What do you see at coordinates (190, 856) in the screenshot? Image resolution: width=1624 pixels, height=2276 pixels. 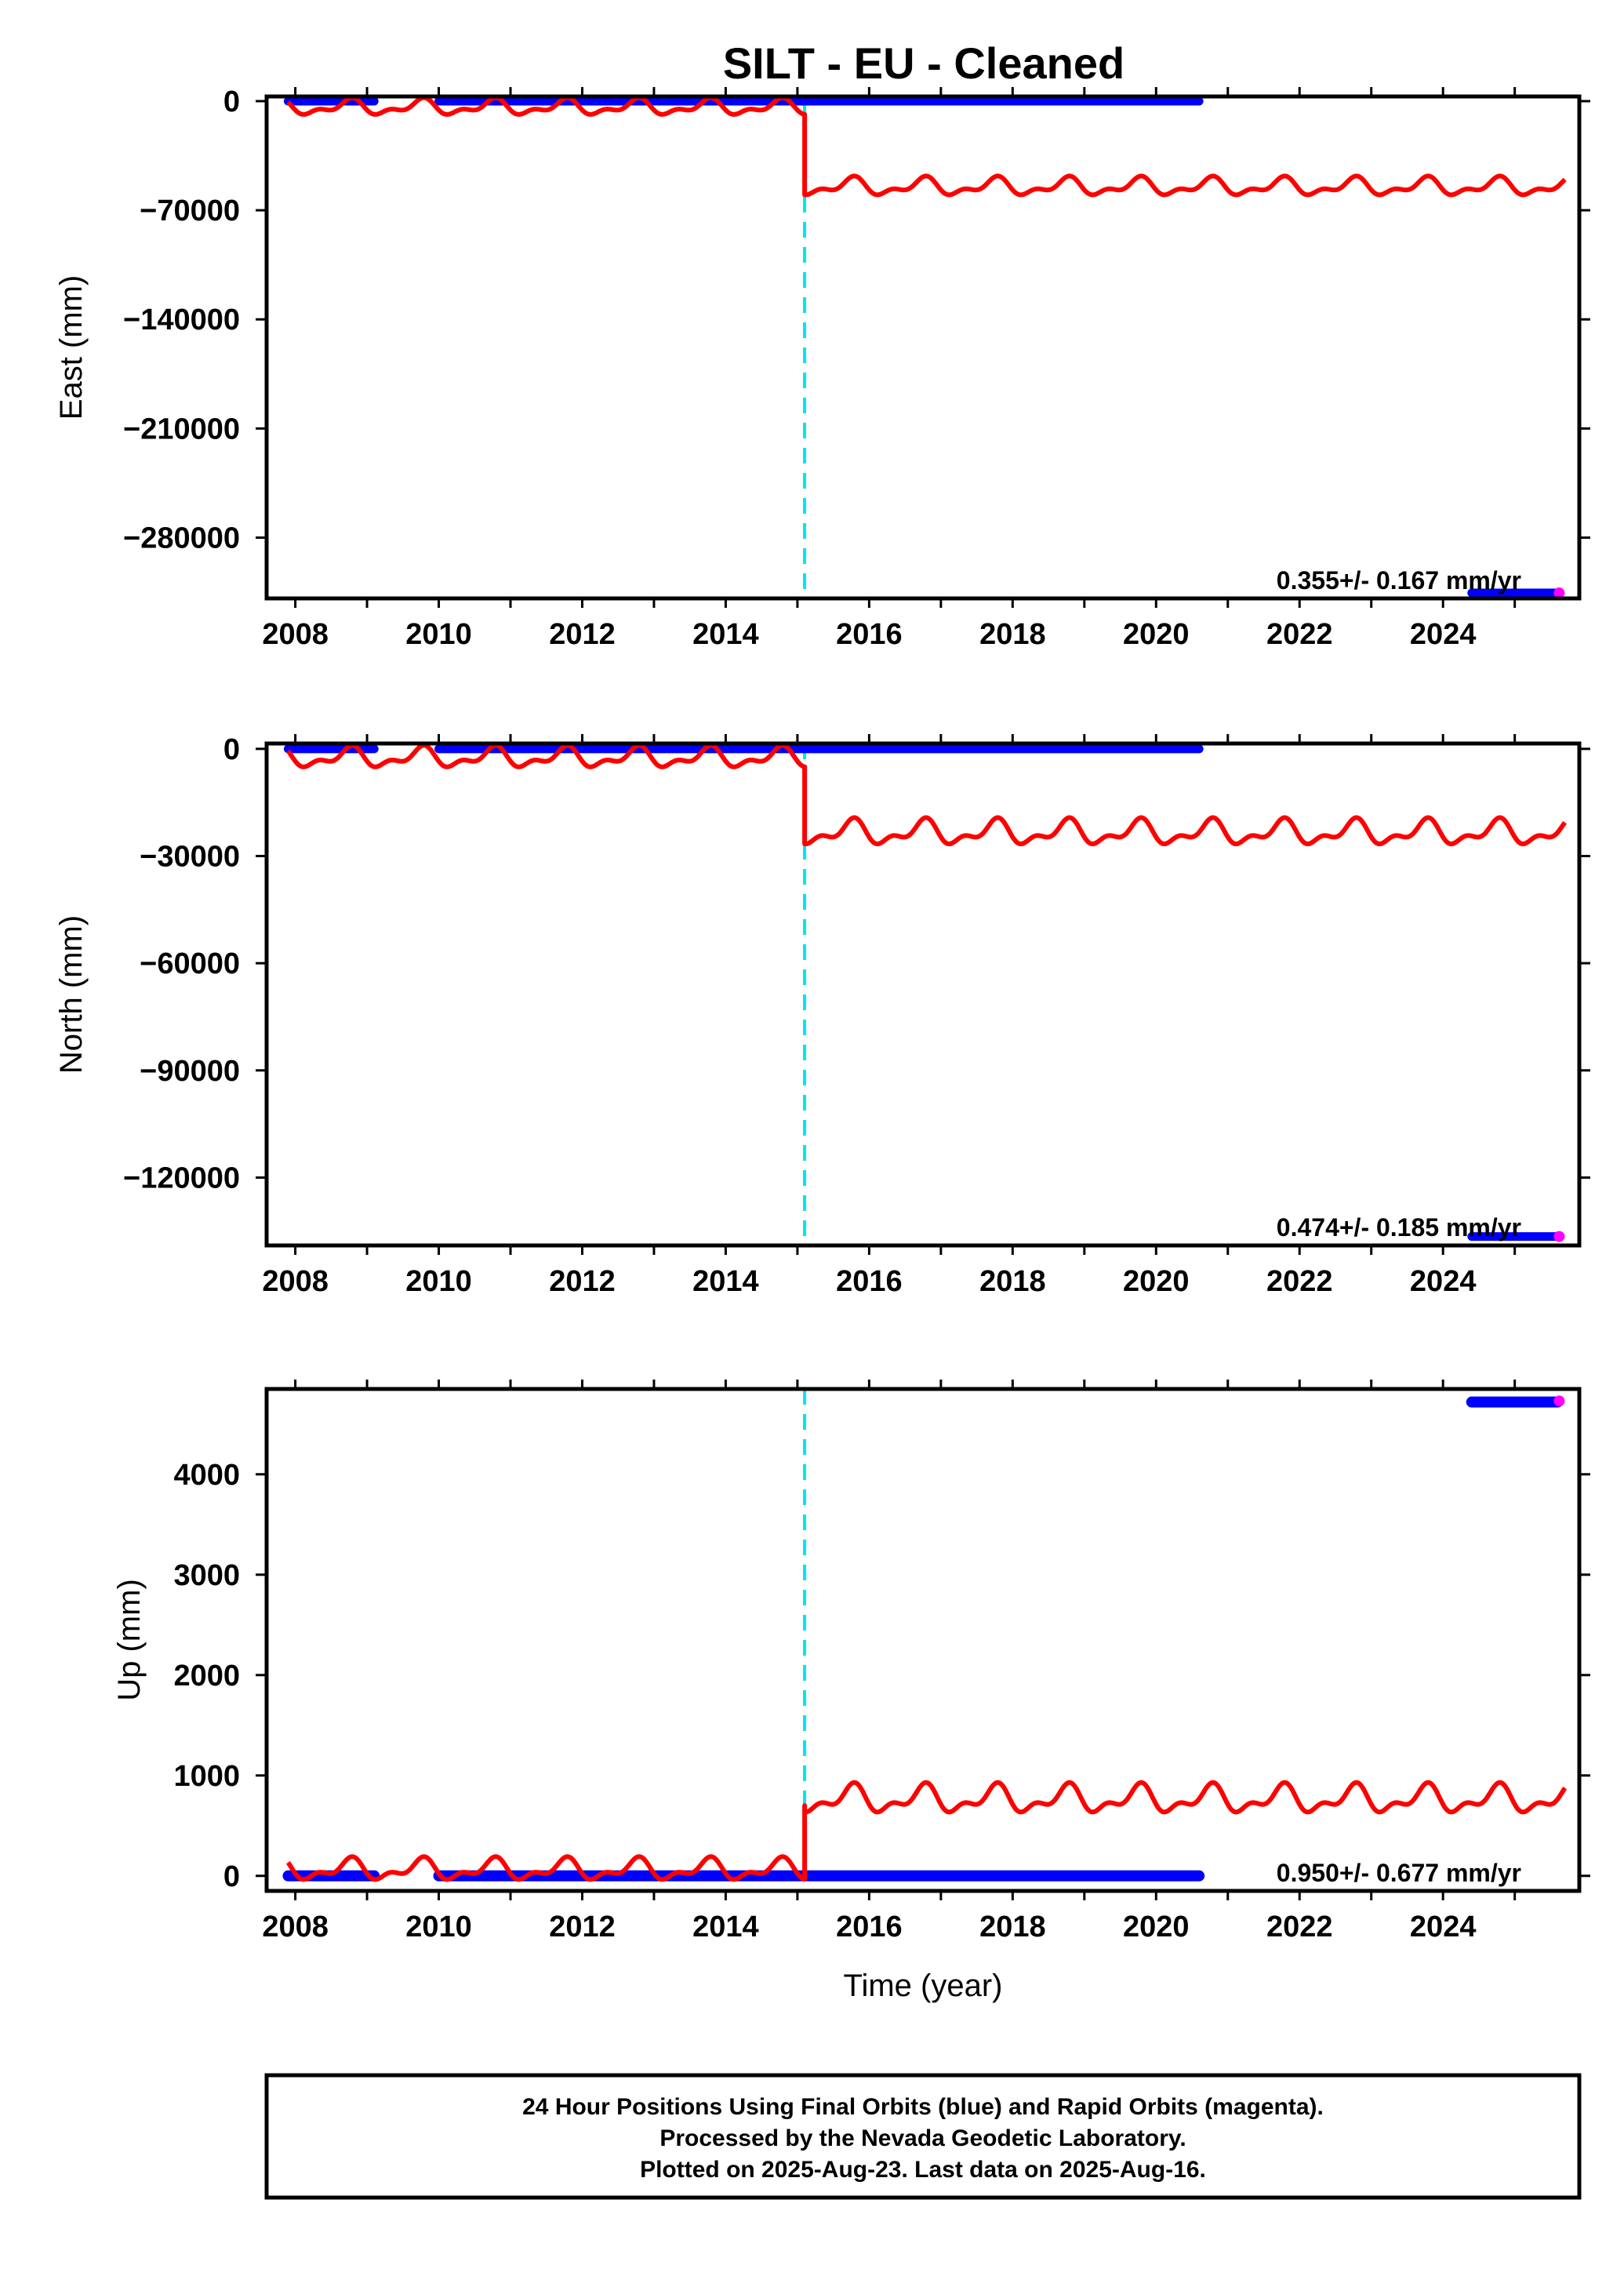 I see `y-tick-label: −30000` at bounding box center [190, 856].